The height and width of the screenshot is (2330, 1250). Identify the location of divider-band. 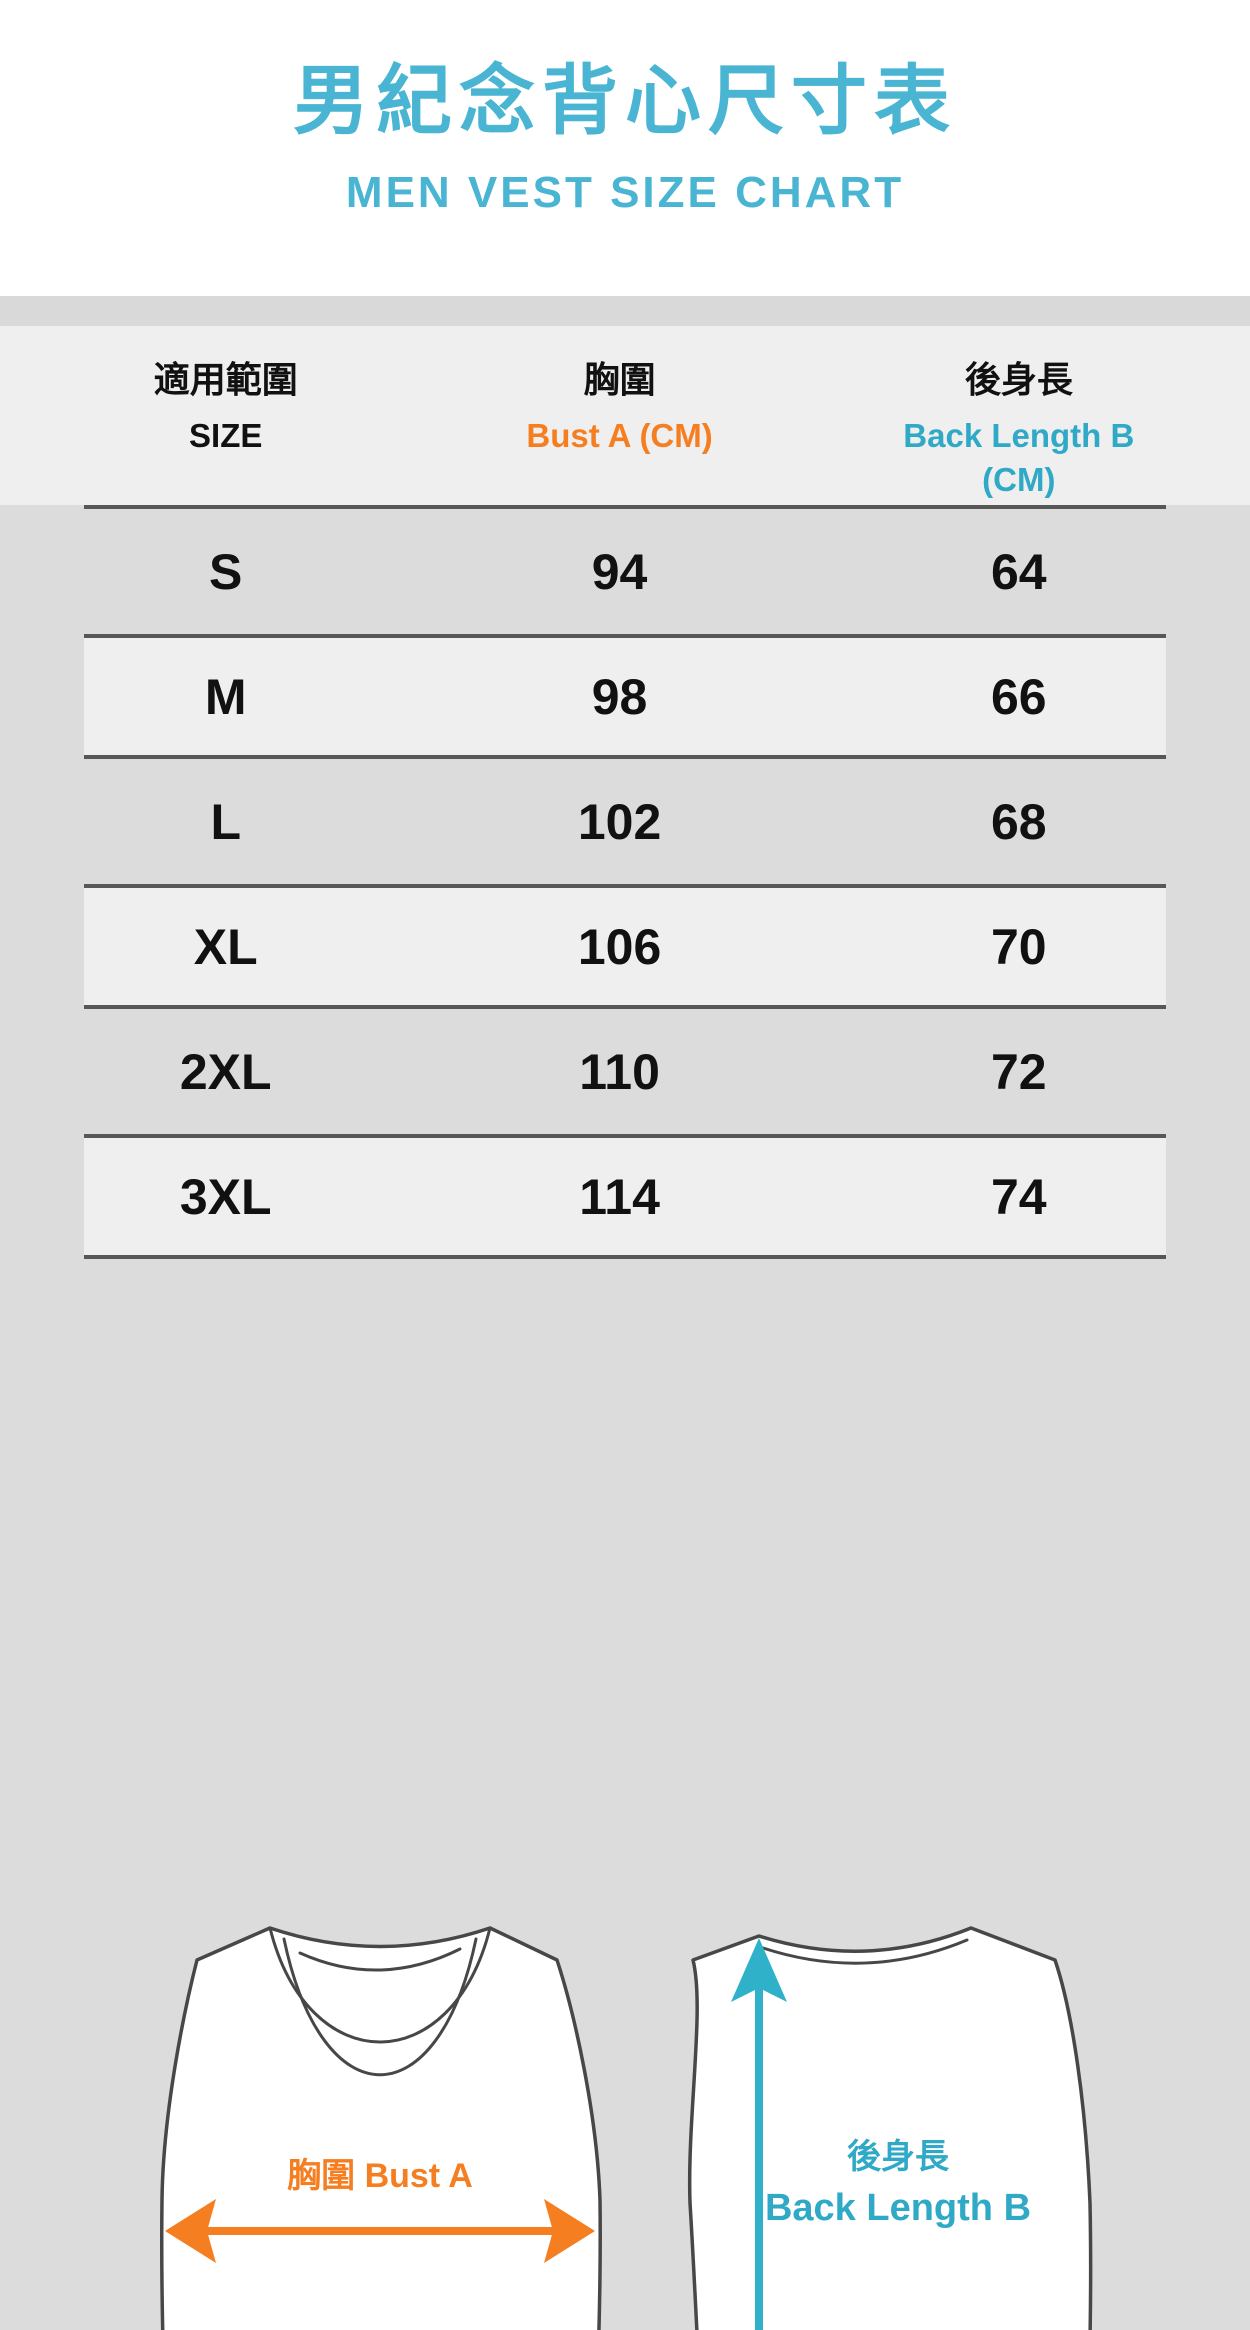
(625, 311).